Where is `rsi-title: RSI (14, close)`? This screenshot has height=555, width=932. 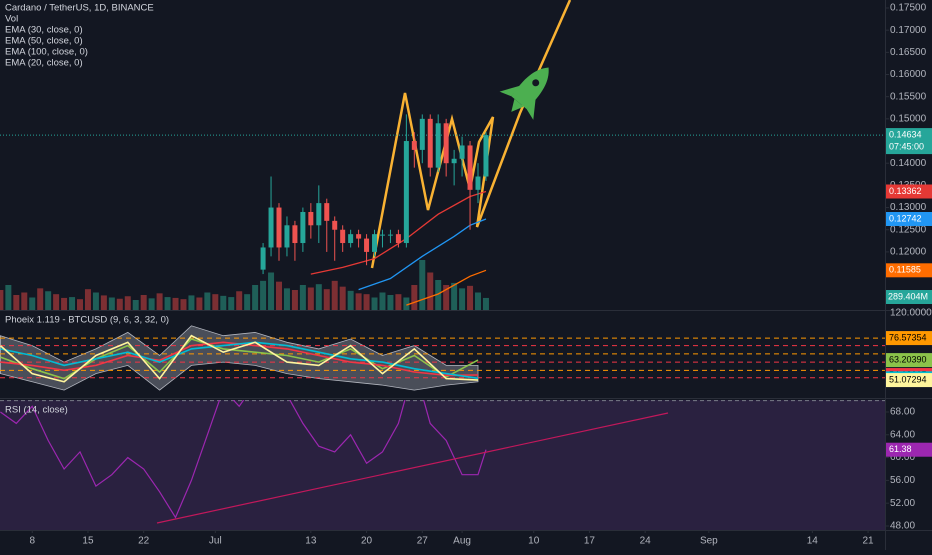
rsi-title: RSI (14, close) is located at coordinates (36, 410).